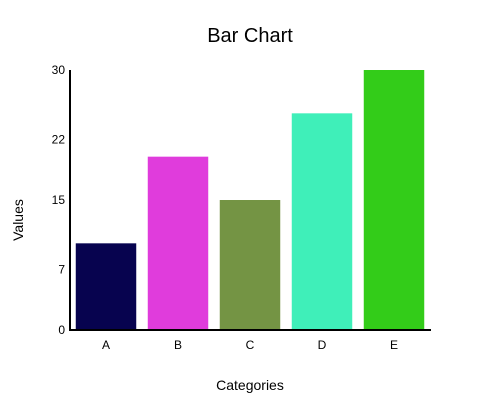 This screenshot has width=500, height=400. What do you see at coordinates (250, 265) in the screenshot?
I see `bar-c` at bounding box center [250, 265].